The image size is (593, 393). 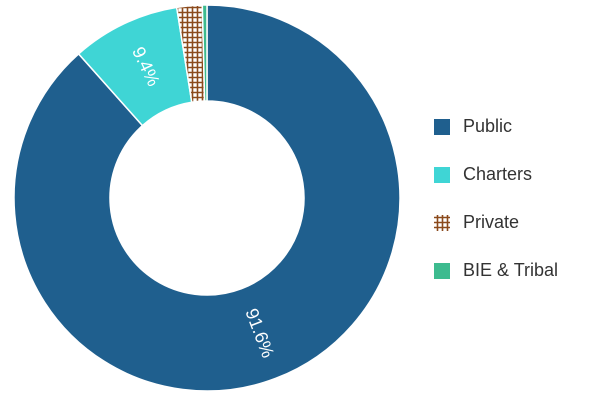 What do you see at coordinates (510, 270) in the screenshot?
I see `legend-label: BIE & Tribal` at bounding box center [510, 270].